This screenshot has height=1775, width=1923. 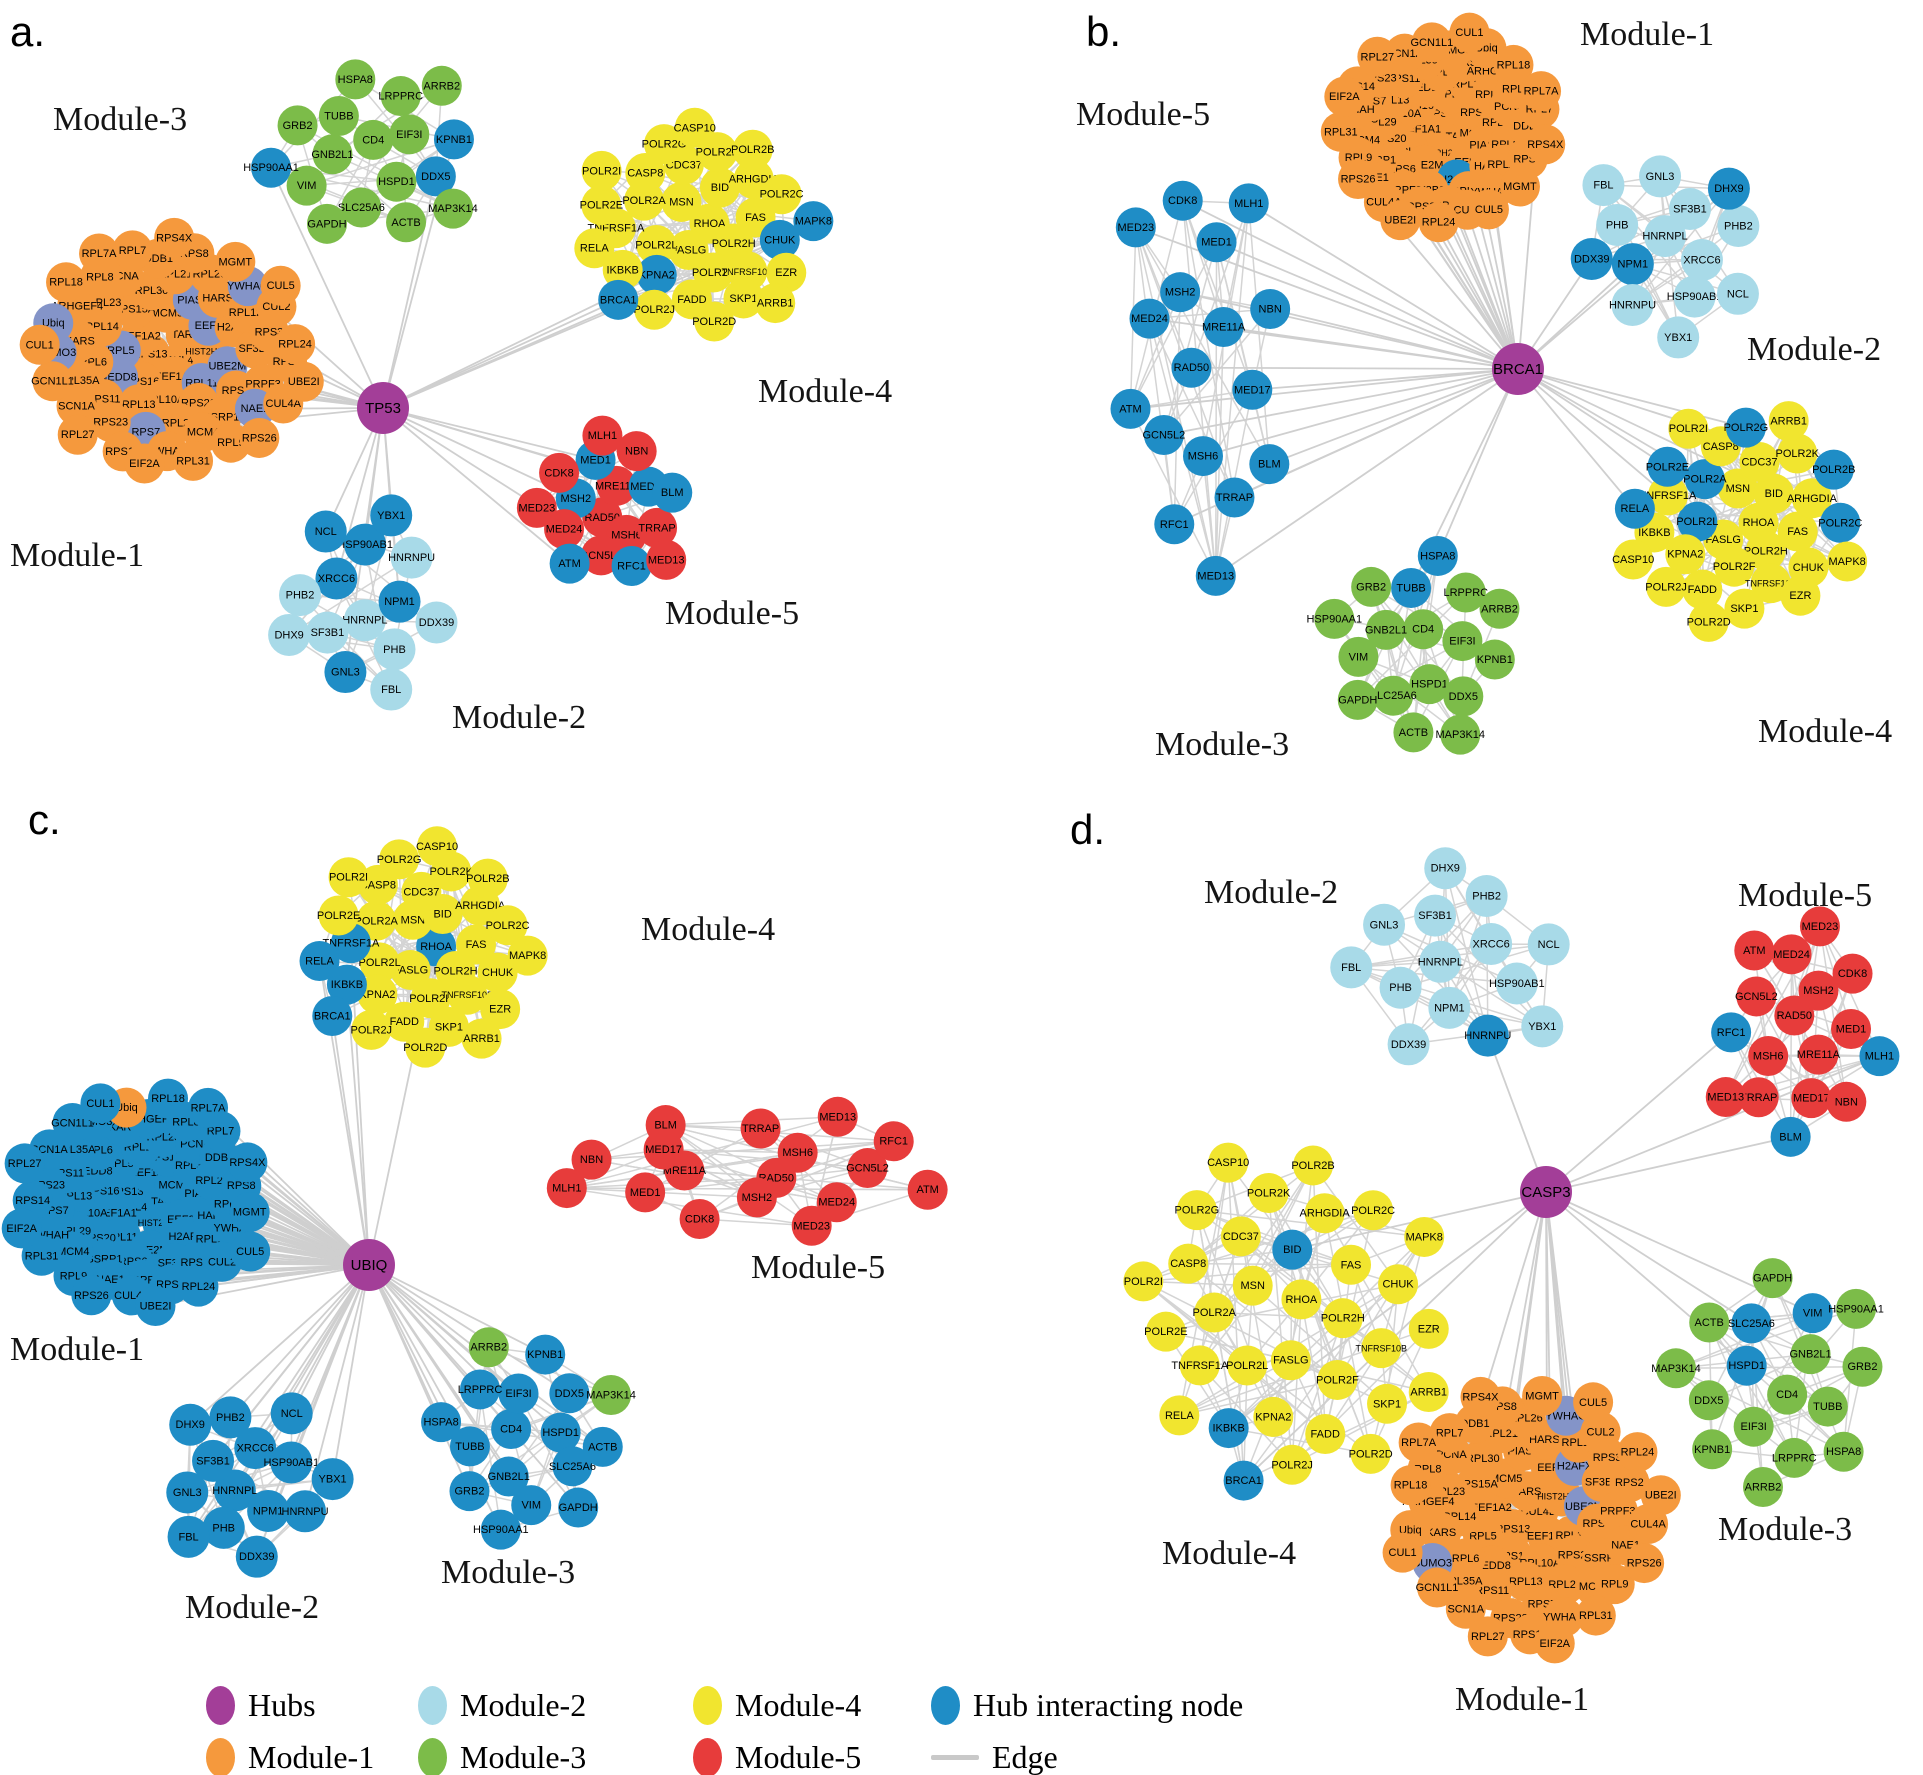 I want to click on node-label: POLR2F, so click(x=1337, y=1380).